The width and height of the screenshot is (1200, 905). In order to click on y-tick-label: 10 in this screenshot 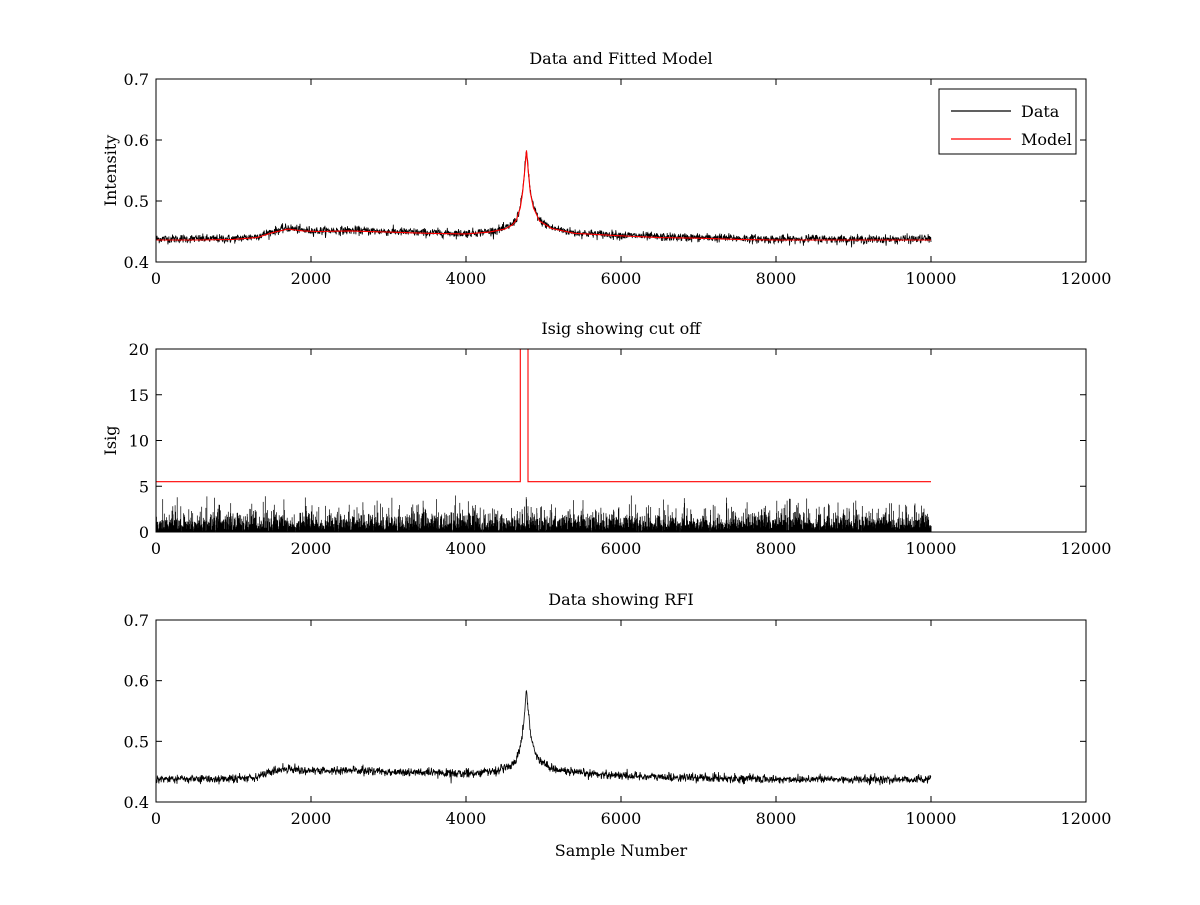, I will do `click(139, 441)`.